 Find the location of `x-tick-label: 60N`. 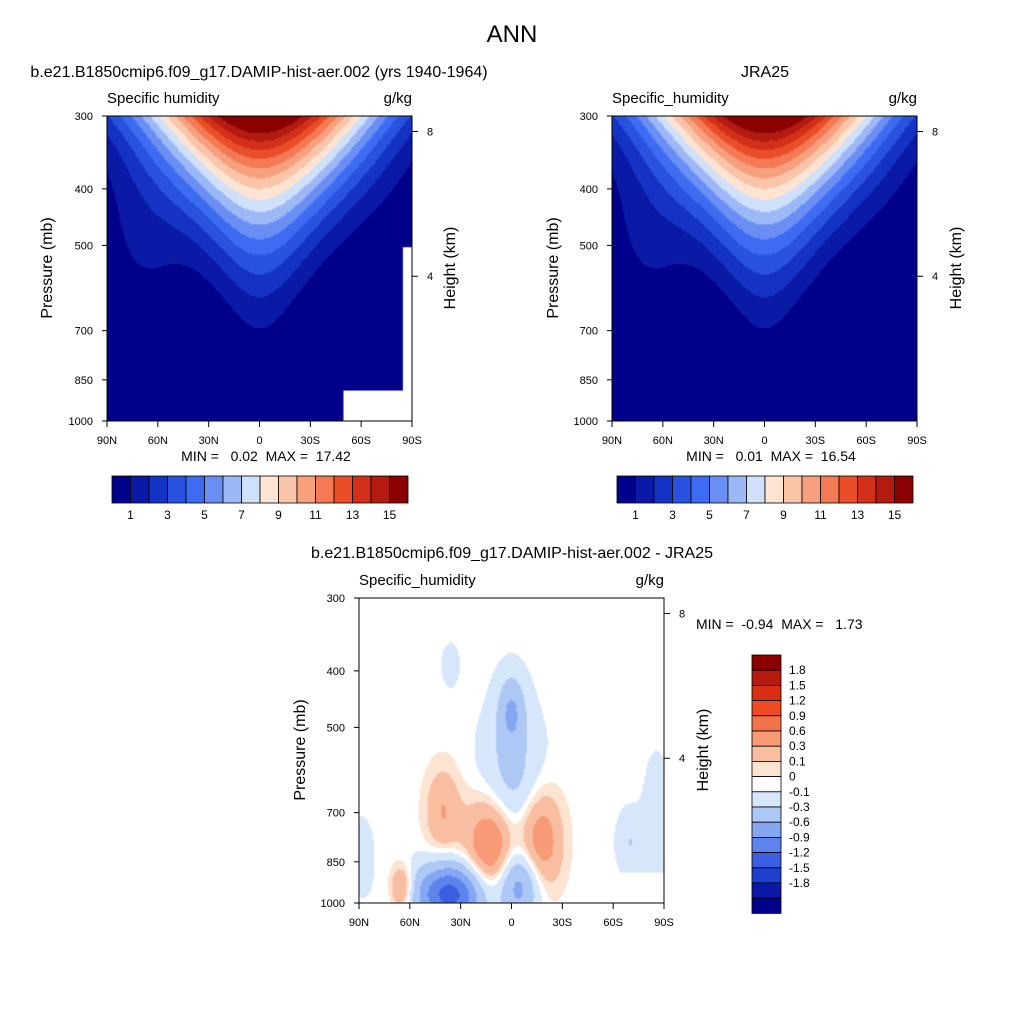

x-tick-label: 60N is located at coordinates (410, 923).